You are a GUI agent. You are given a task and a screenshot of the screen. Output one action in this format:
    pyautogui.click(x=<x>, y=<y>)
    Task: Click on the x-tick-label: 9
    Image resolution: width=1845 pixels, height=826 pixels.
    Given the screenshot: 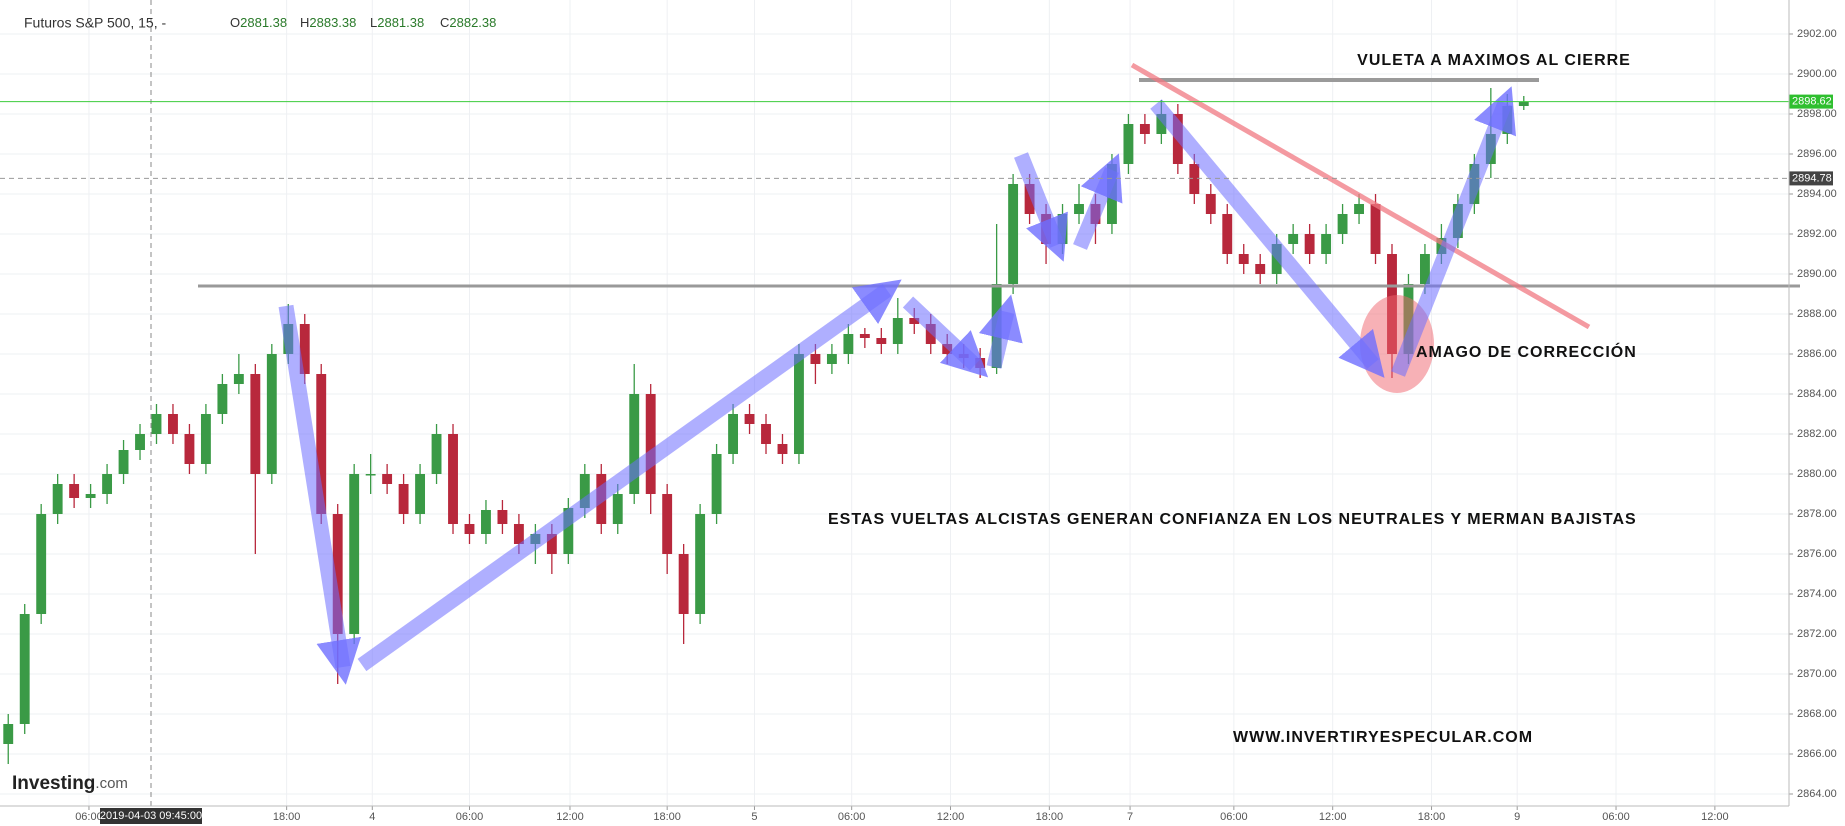 What is the action you would take?
    pyautogui.click(x=1517, y=817)
    